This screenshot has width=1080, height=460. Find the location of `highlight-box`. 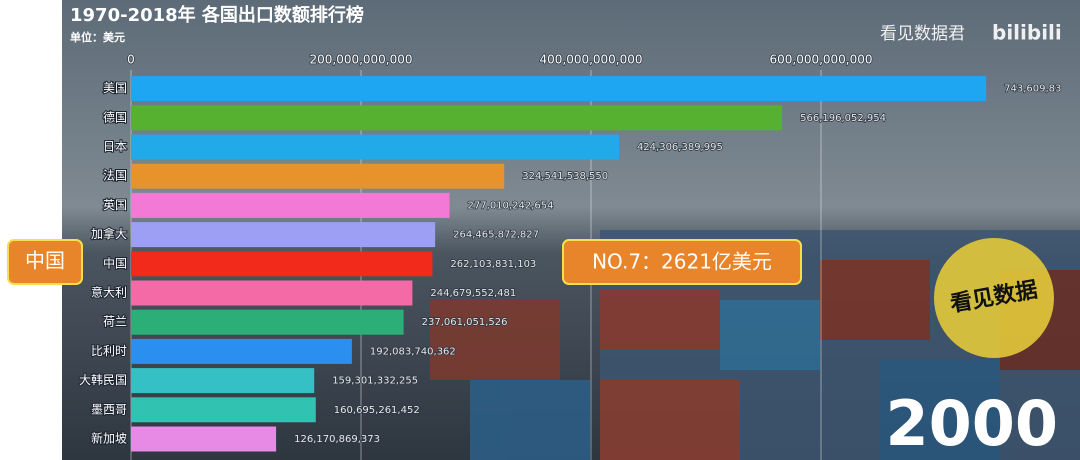

highlight-box is located at coordinates (45, 262).